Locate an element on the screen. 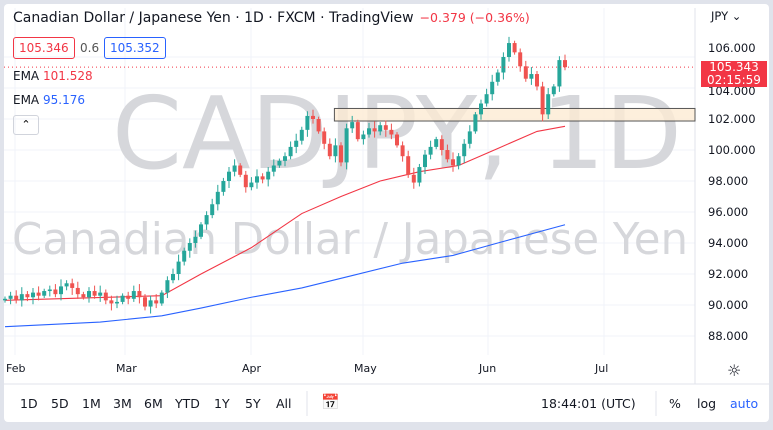 The width and height of the screenshot is (773, 430). buy-price-button: 105.352 is located at coordinates (135, 48).